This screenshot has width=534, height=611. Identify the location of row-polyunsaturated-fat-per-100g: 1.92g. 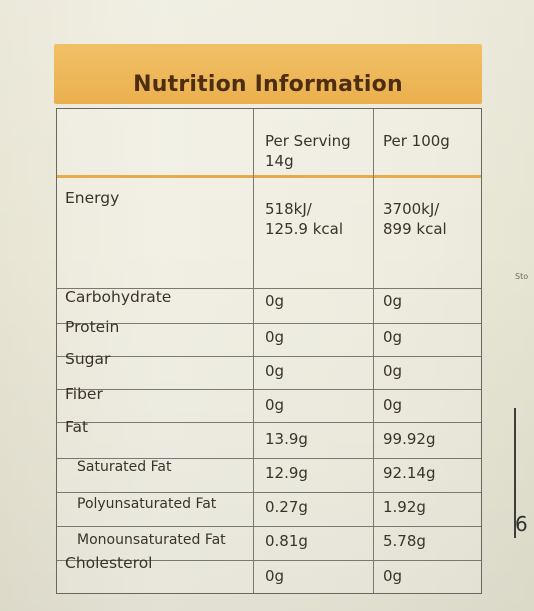
(404, 507).